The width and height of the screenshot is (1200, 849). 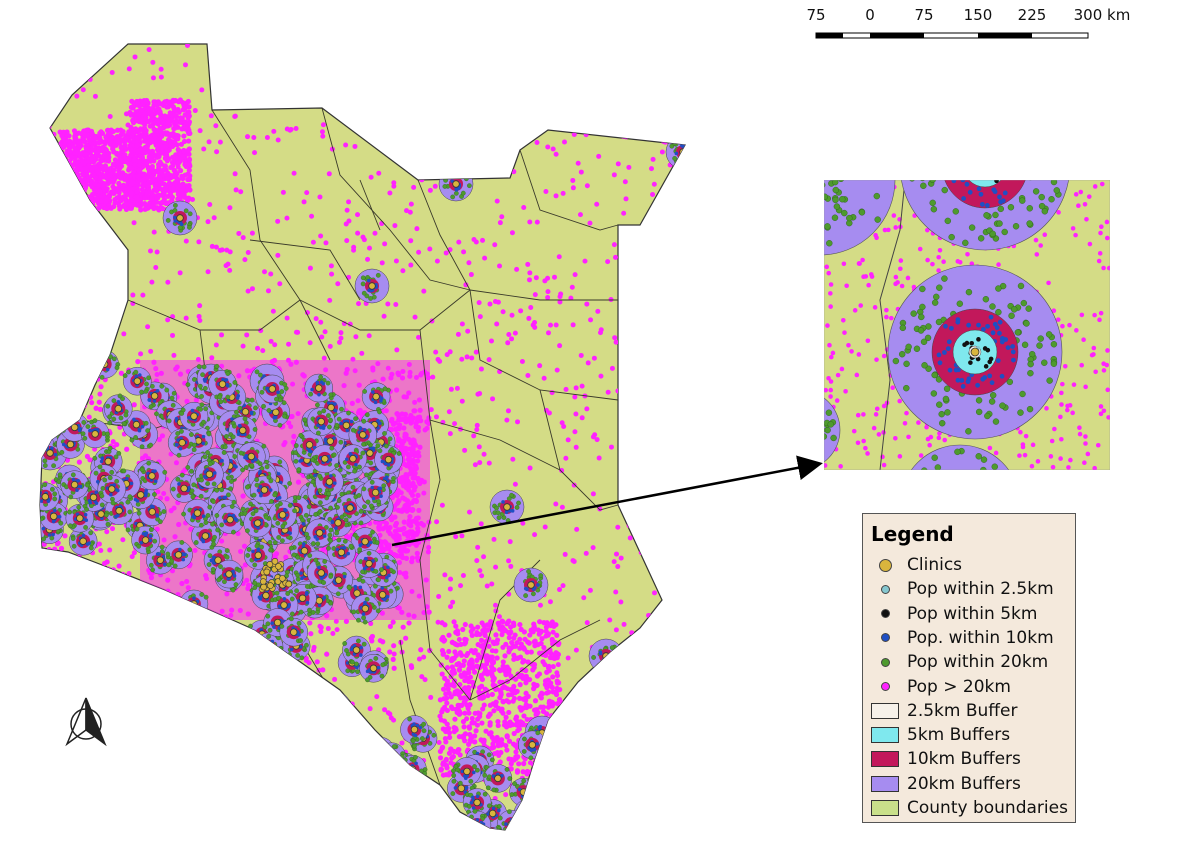 I want to click on legend-item: Pop within 5km, so click(x=954, y=614).